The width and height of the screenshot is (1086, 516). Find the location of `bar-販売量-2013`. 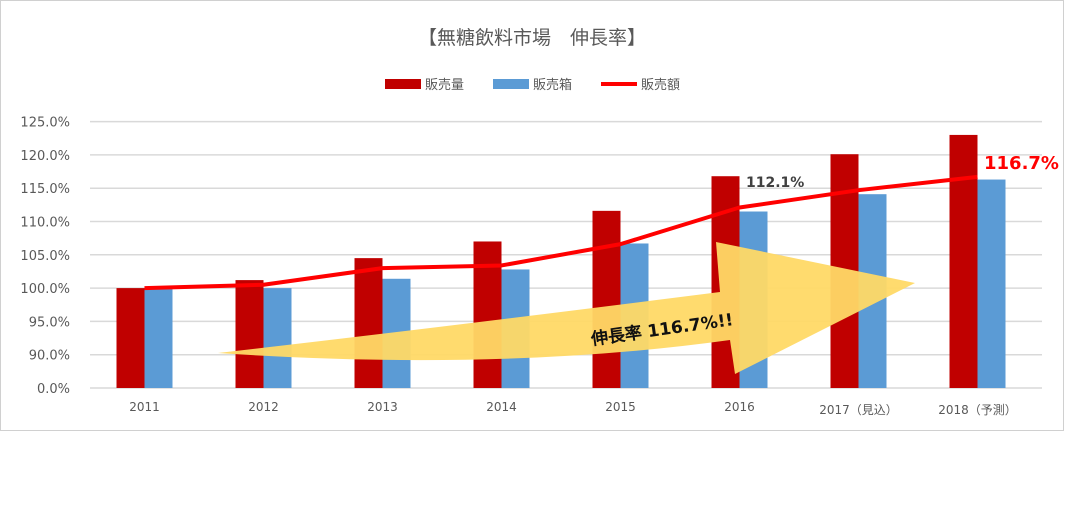

bar-販売量-2013 is located at coordinates (368, 323).